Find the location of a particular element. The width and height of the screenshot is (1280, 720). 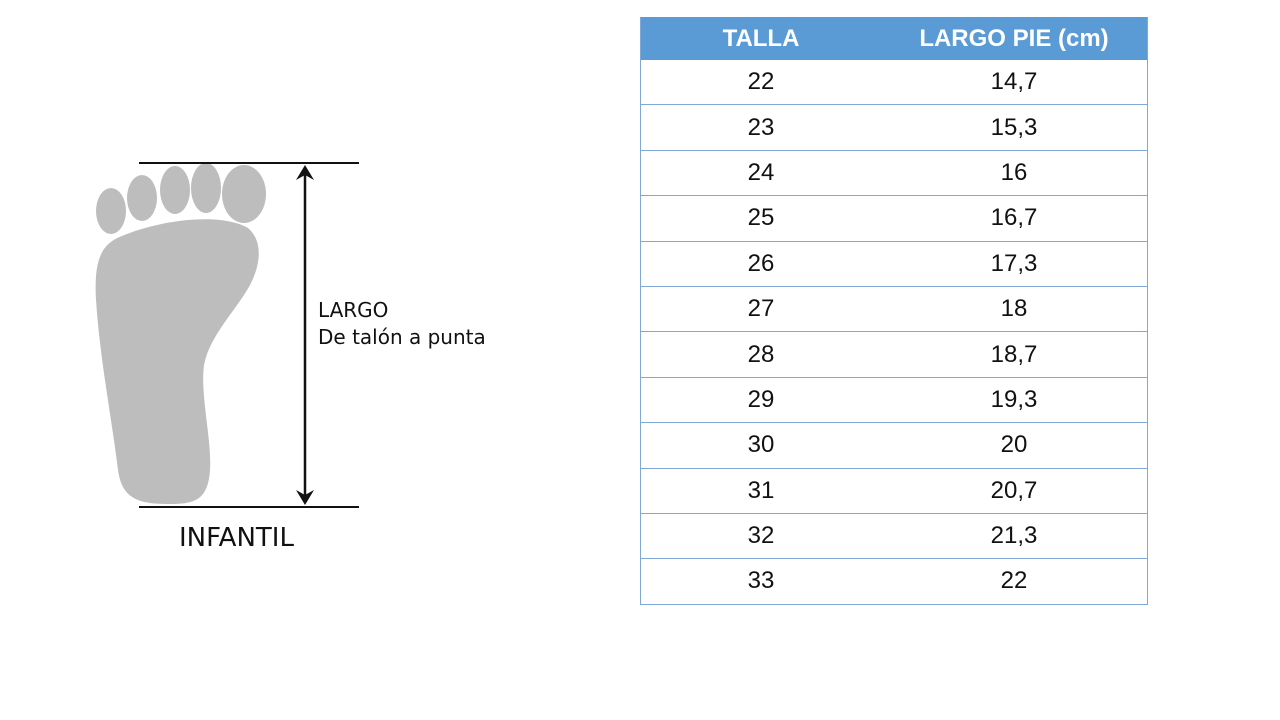

table-row: 31 20,7 is located at coordinates (894, 491).